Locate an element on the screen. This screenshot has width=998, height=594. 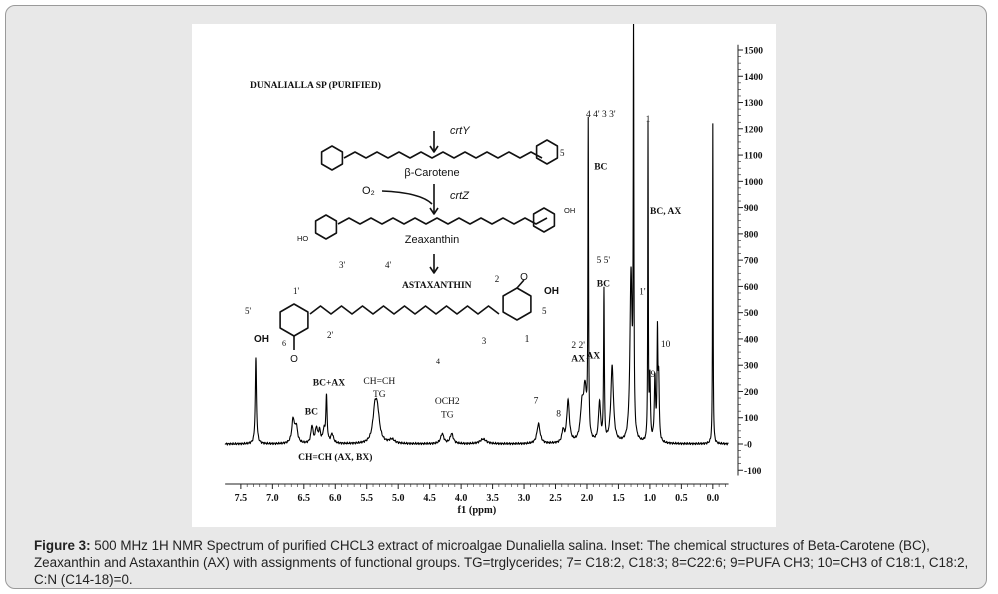
y-tick-label: 1000 is located at coordinates (753, 183).